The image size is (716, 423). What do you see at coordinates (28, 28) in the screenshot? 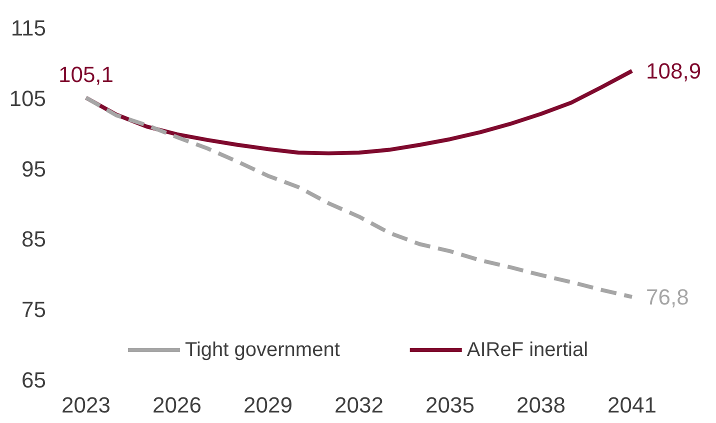
I see `y-tick-label: 115` at bounding box center [28, 28].